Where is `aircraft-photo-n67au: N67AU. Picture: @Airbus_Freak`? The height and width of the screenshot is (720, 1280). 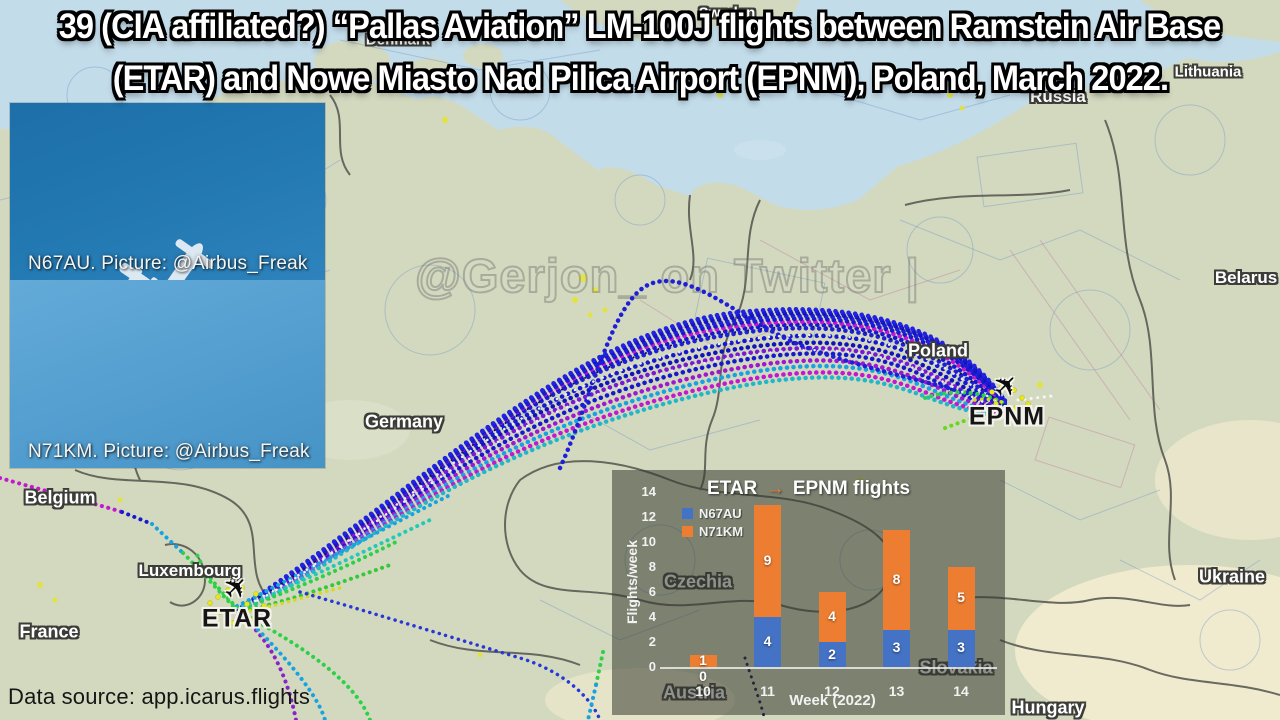 aircraft-photo-n67au: N67AU. Picture: @Airbus_Freak is located at coordinates (167, 191).